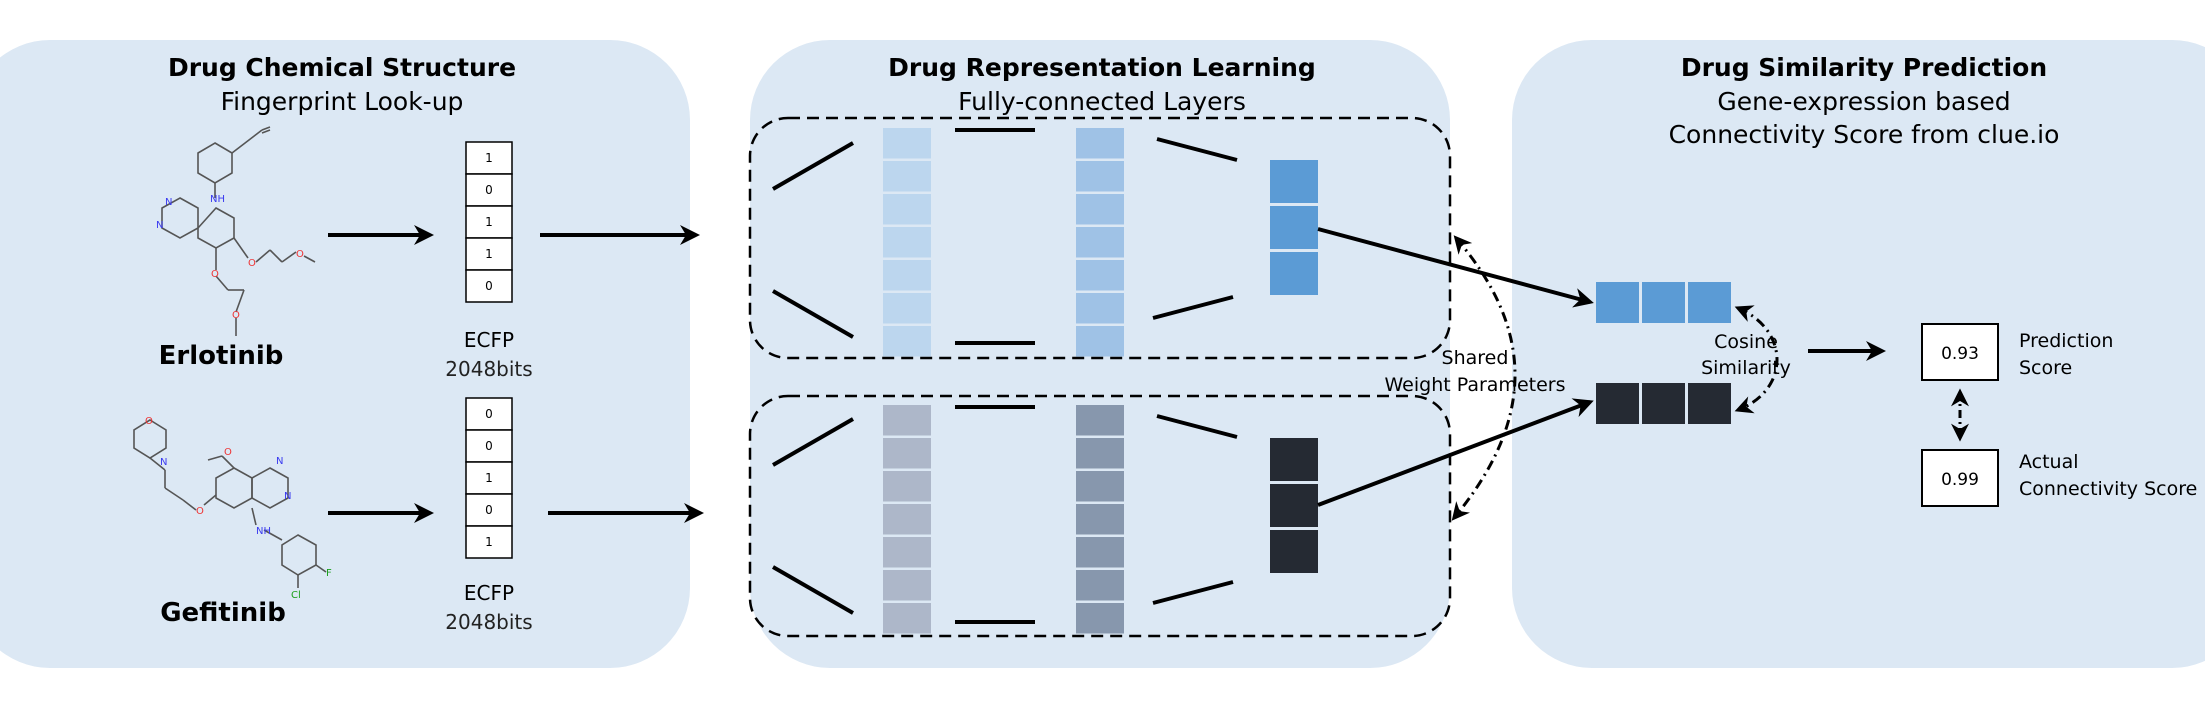 The image size is (2205, 709). Describe the element at coordinates (221, 356) in the screenshot. I see `drug-name-erlotinib: Erlotinib` at that location.